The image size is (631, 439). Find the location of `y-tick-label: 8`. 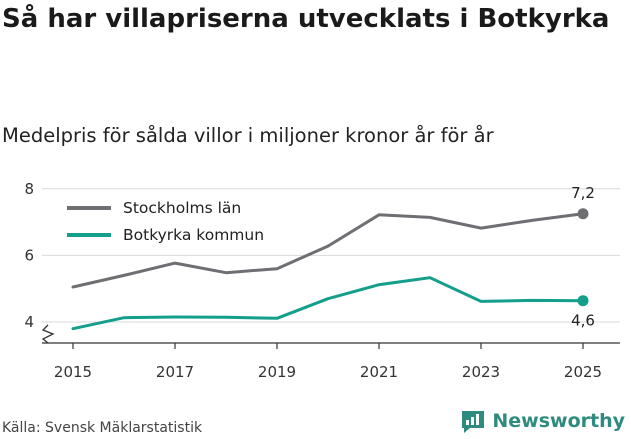

y-tick-label: 8 is located at coordinates (29, 189).